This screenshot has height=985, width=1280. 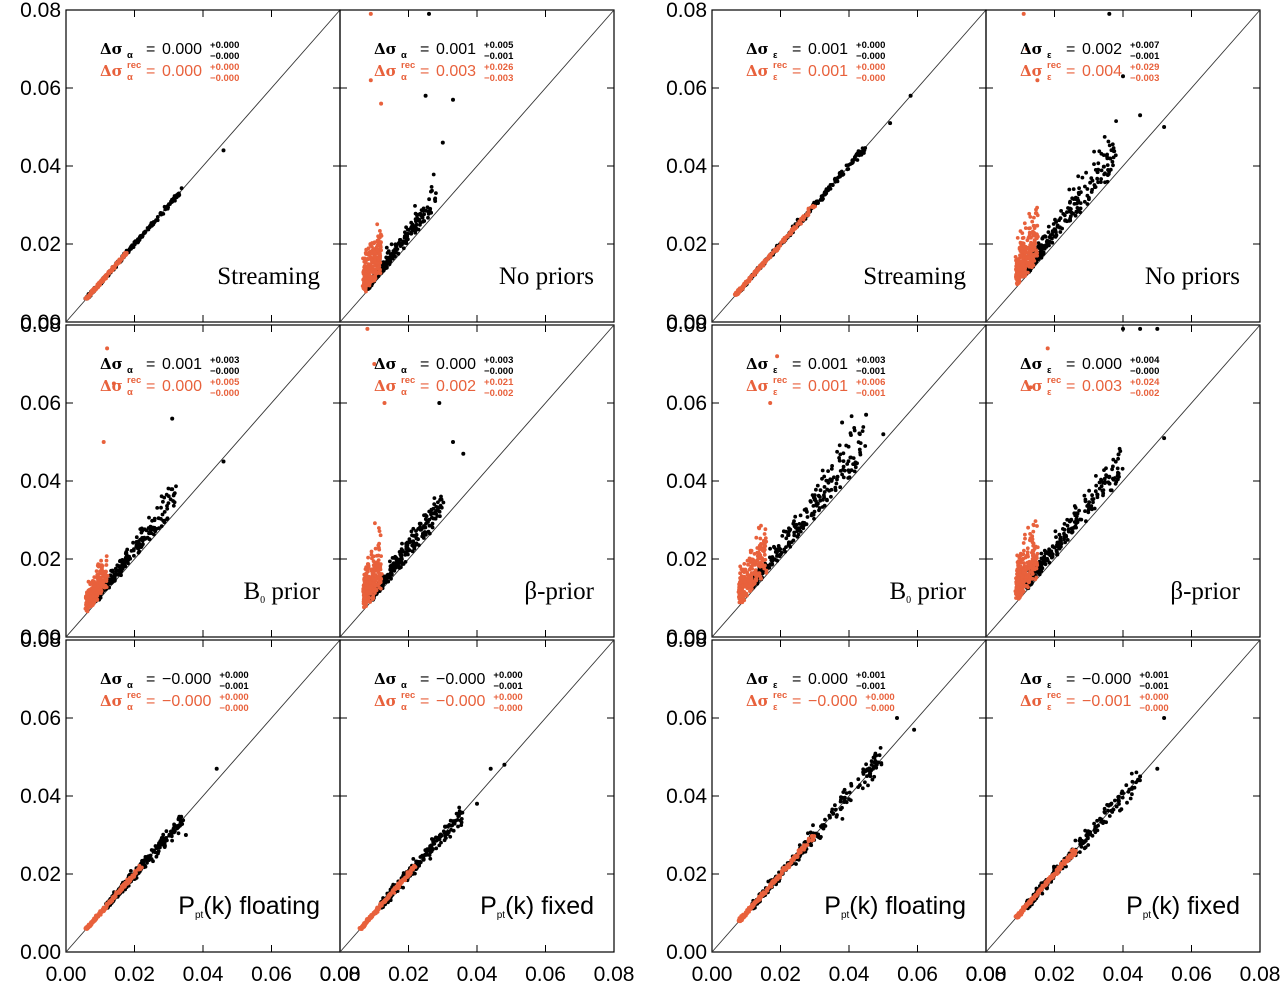 I want to click on stat-symbol: Δσ, so click(x=1031, y=49).